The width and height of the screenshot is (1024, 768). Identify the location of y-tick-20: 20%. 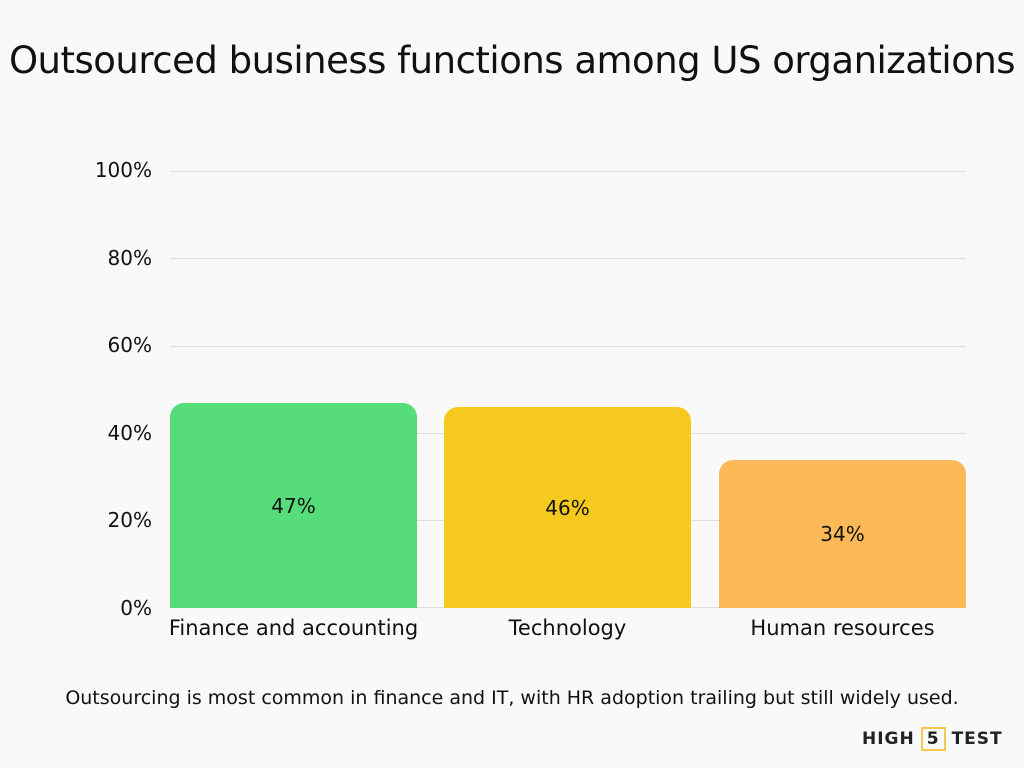
(129, 520).